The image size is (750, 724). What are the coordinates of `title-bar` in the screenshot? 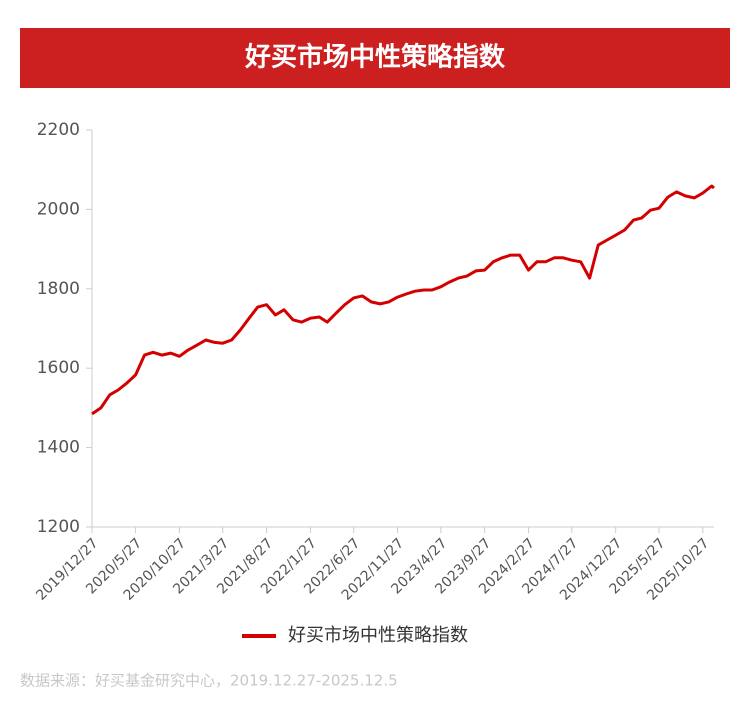 It's located at (375, 58).